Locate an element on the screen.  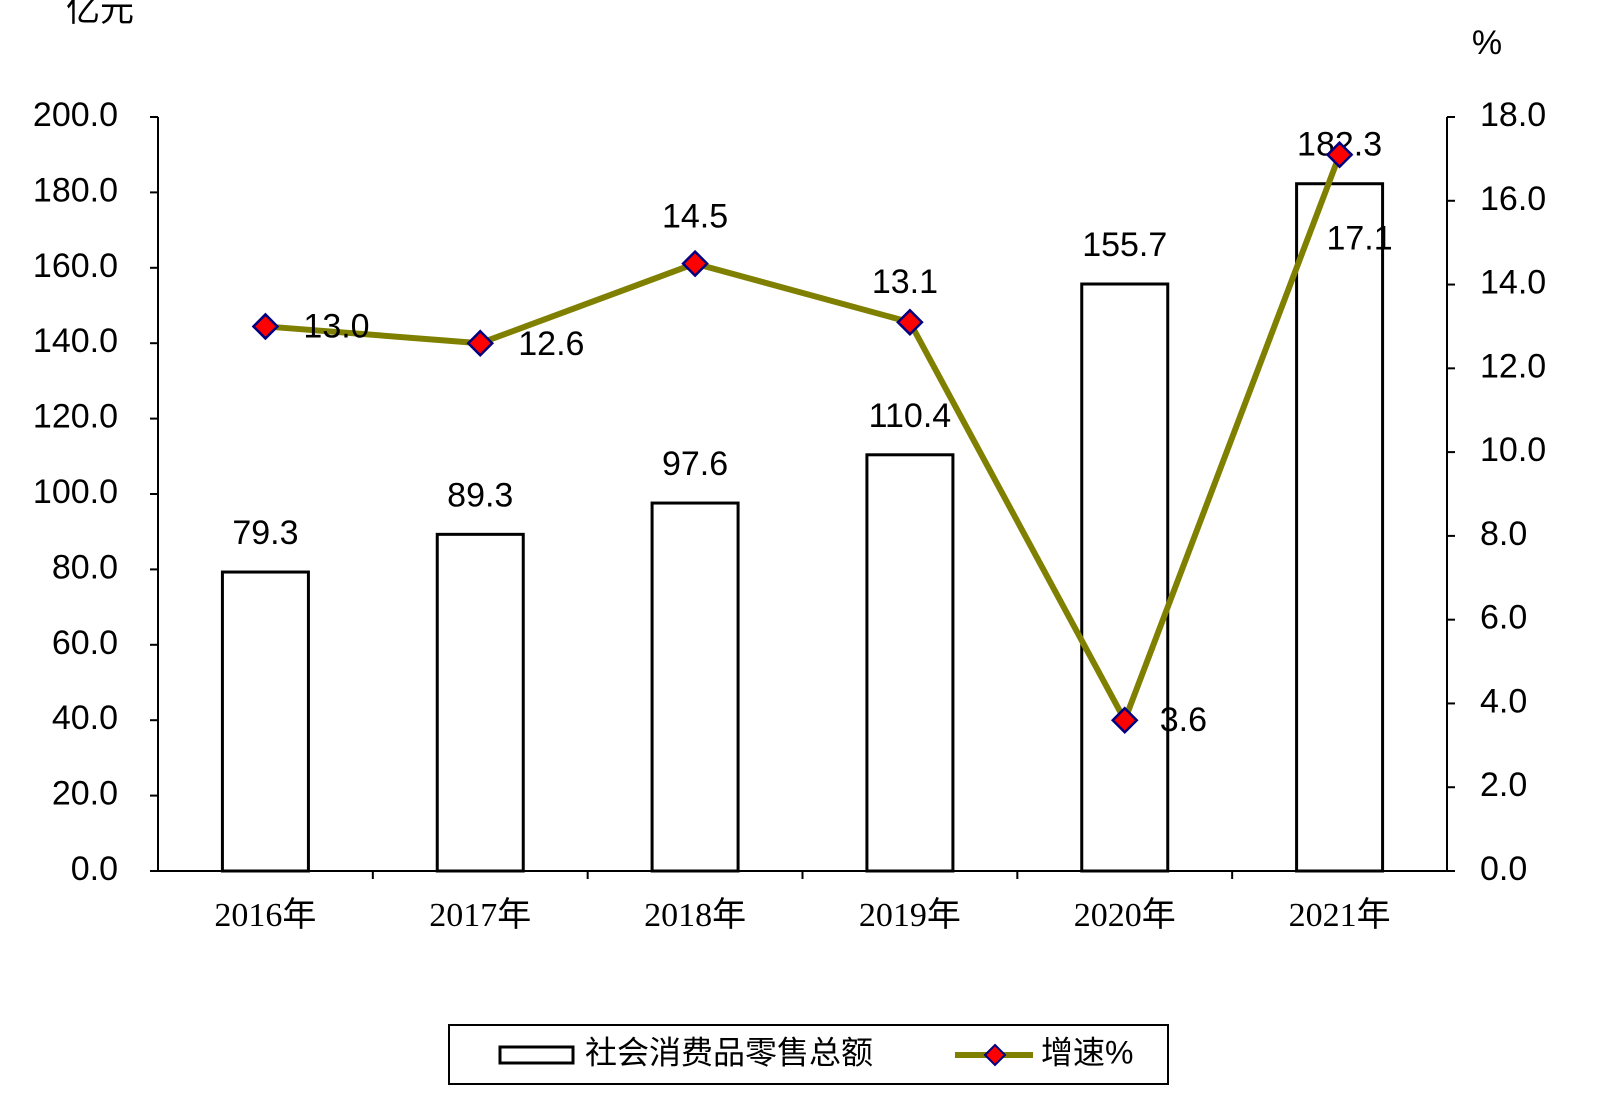
x-tick-label: 2019年 is located at coordinates (910, 915).